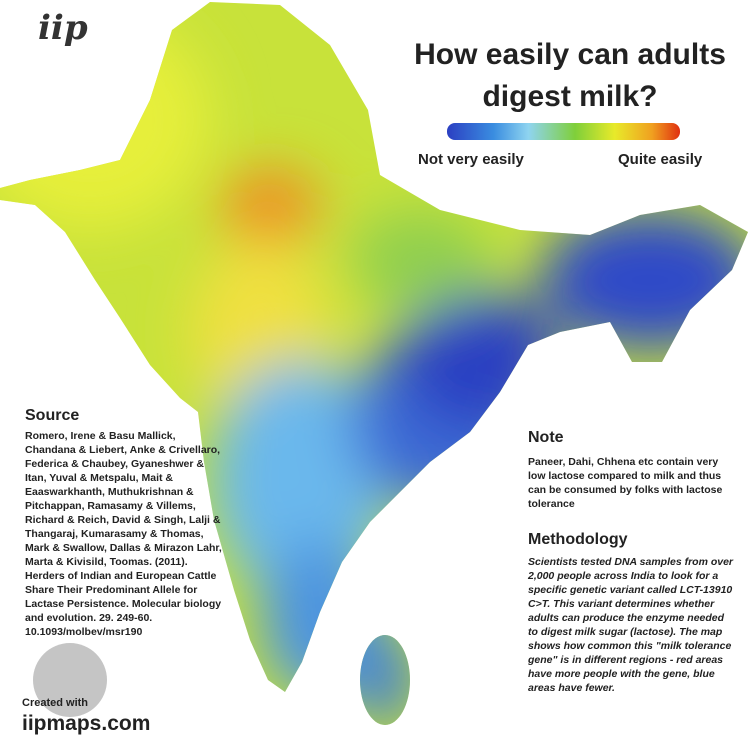 The image size is (753, 750). What do you see at coordinates (52, 415) in the screenshot?
I see `source-heading: Source` at bounding box center [52, 415].